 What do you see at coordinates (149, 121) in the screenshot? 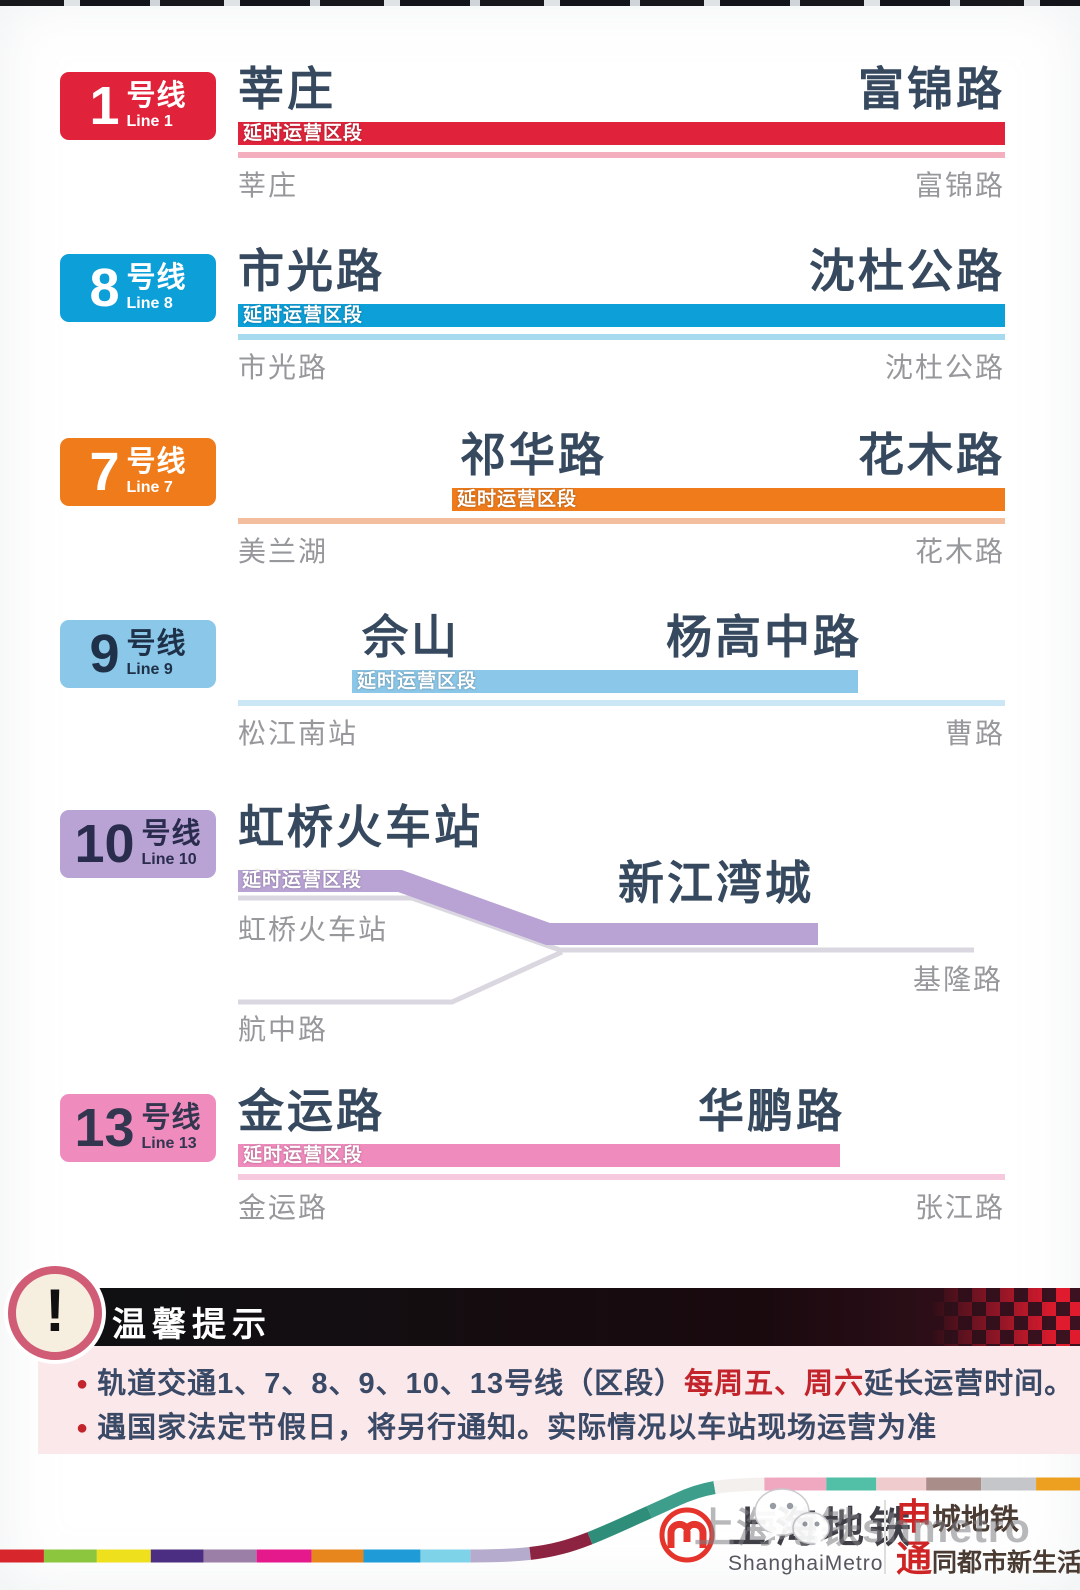
I see `line-english: Line 1` at bounding box center [149, 121].